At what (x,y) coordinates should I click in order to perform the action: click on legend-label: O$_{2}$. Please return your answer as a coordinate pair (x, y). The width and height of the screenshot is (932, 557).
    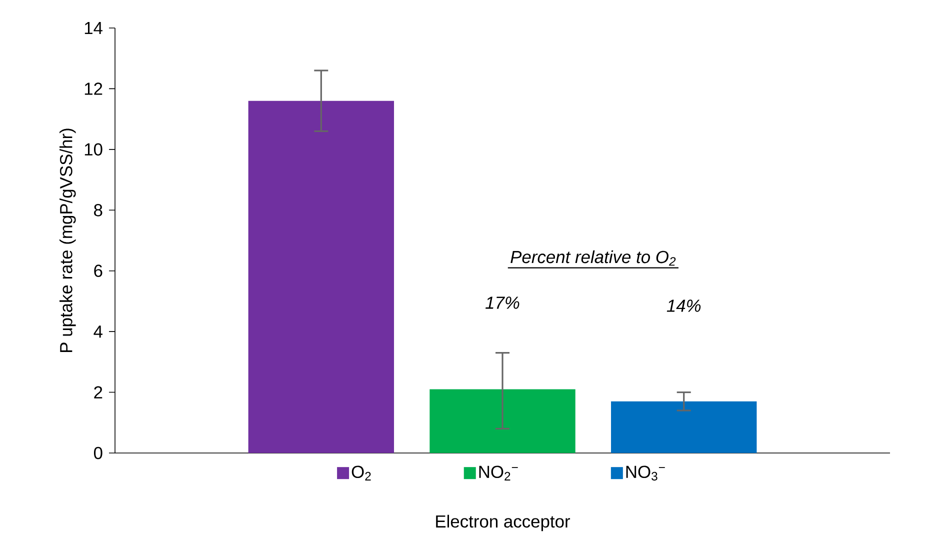
    Looking at the image, I should click on (361, 473).